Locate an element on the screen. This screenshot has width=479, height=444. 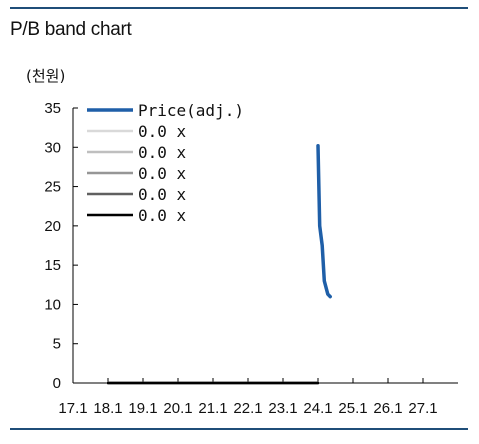
y-tick-label: 35 is located at coordinates (52, 108).